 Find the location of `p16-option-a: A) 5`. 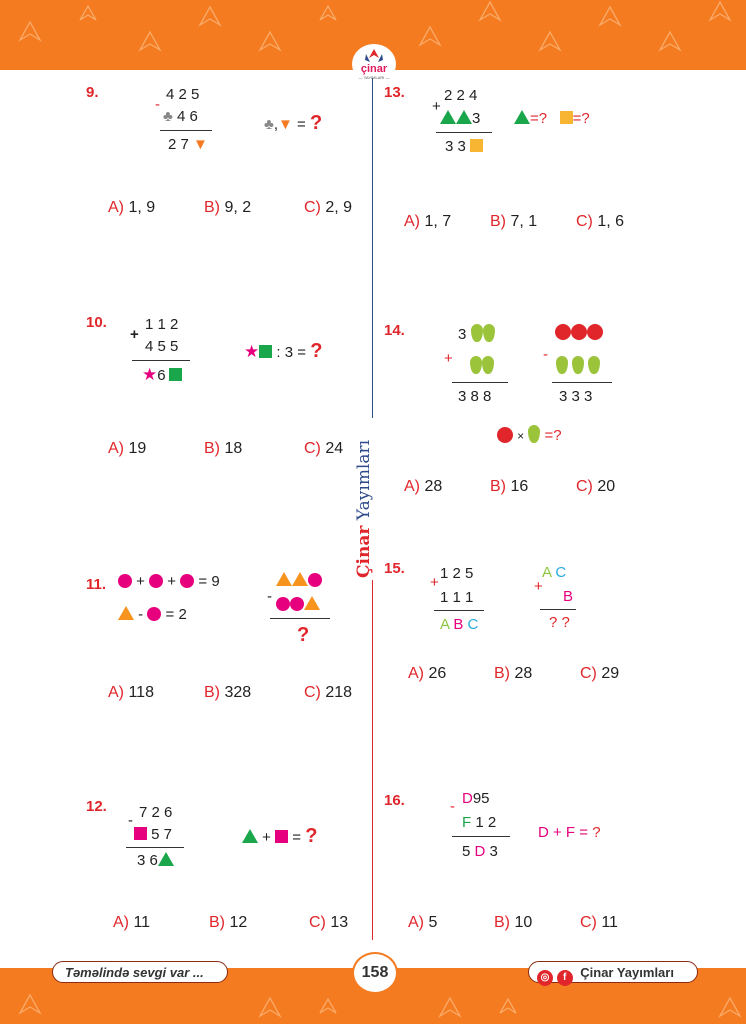

p16-option-a: A) 5 is located at coordinates (423, 922).